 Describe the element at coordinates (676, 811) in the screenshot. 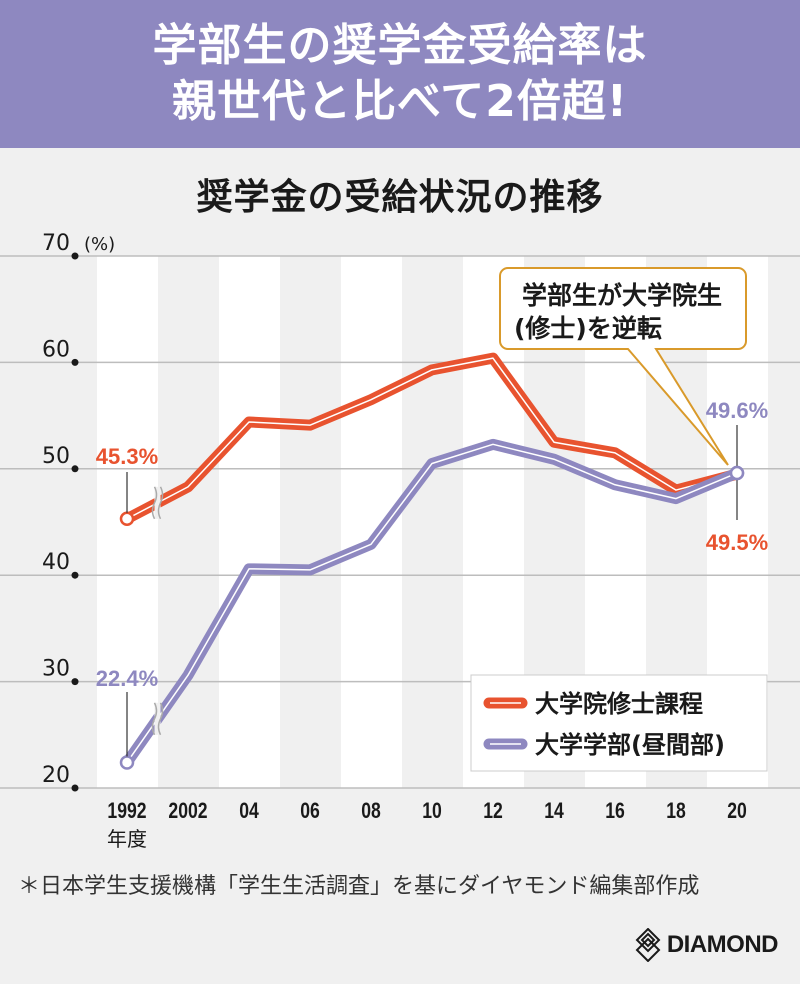

I see `x-tick-label: 18` at that location.